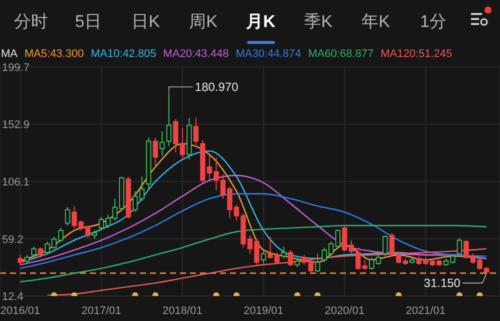 Image resolution: width=500 pixels, height=321 pixels. I want to click on text: 周K, so click(203, 22).